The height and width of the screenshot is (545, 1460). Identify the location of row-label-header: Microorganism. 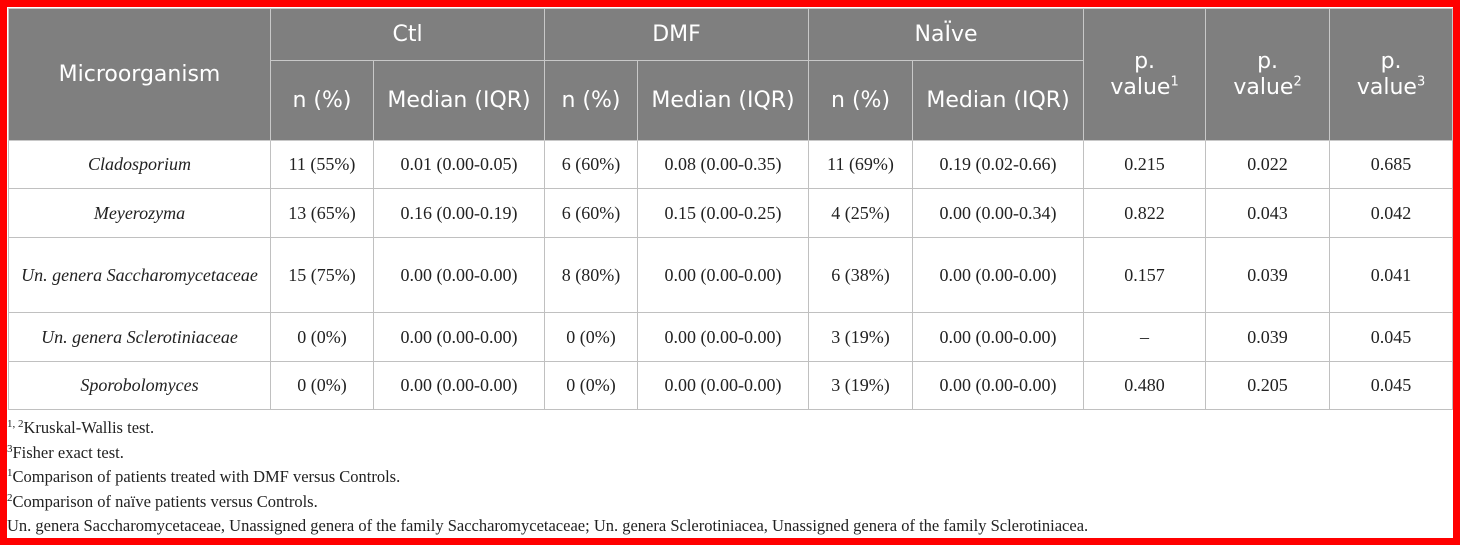
(139, 74).